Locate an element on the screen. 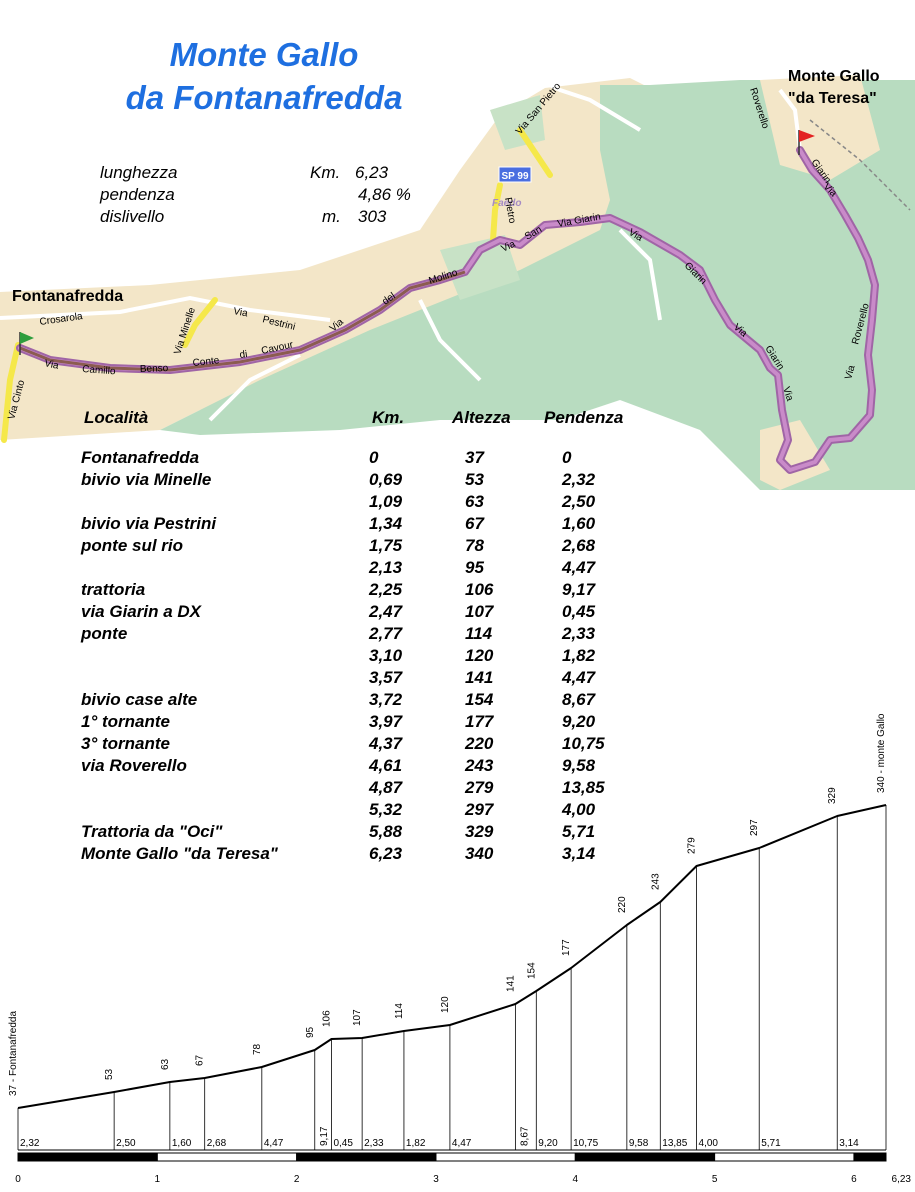  table-cell-altitude: 107 is located at coordinates (479, 611).